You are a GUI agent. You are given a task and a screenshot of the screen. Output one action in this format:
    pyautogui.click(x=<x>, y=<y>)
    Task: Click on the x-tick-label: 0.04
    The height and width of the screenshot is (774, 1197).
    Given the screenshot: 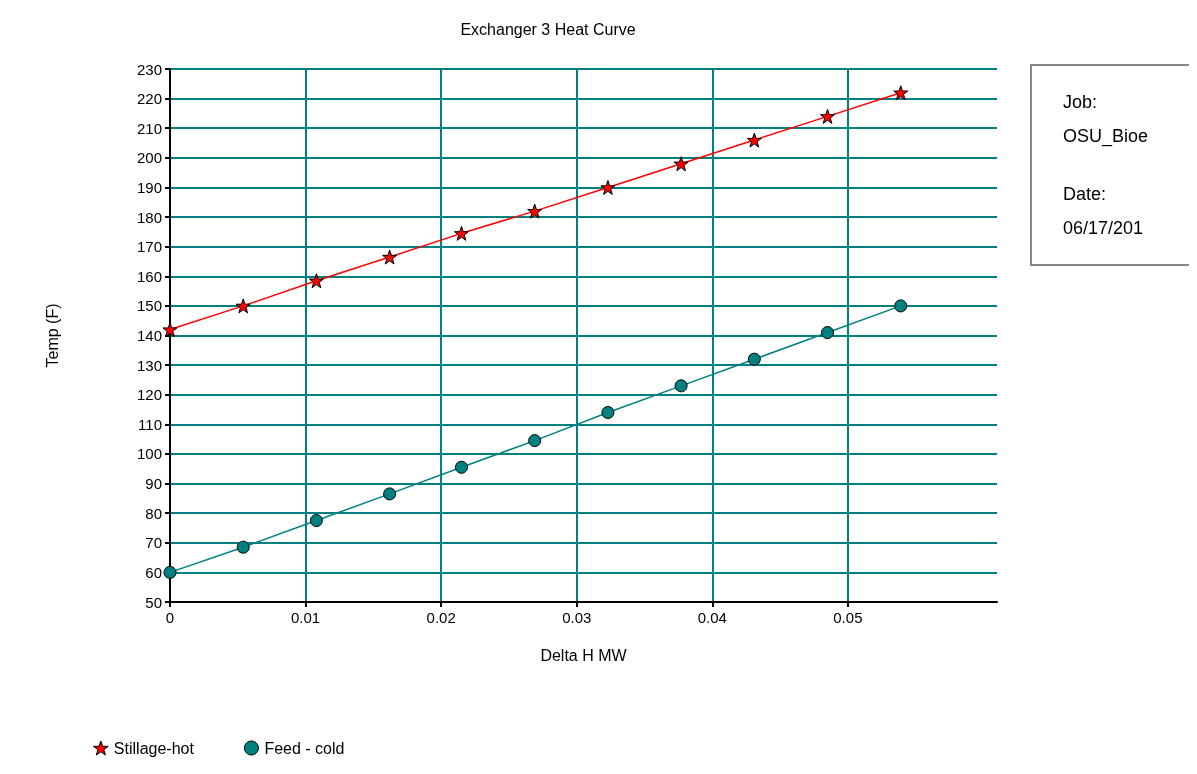 What is the action you would take?
    pyautogui.click(x=712, y=617)
    